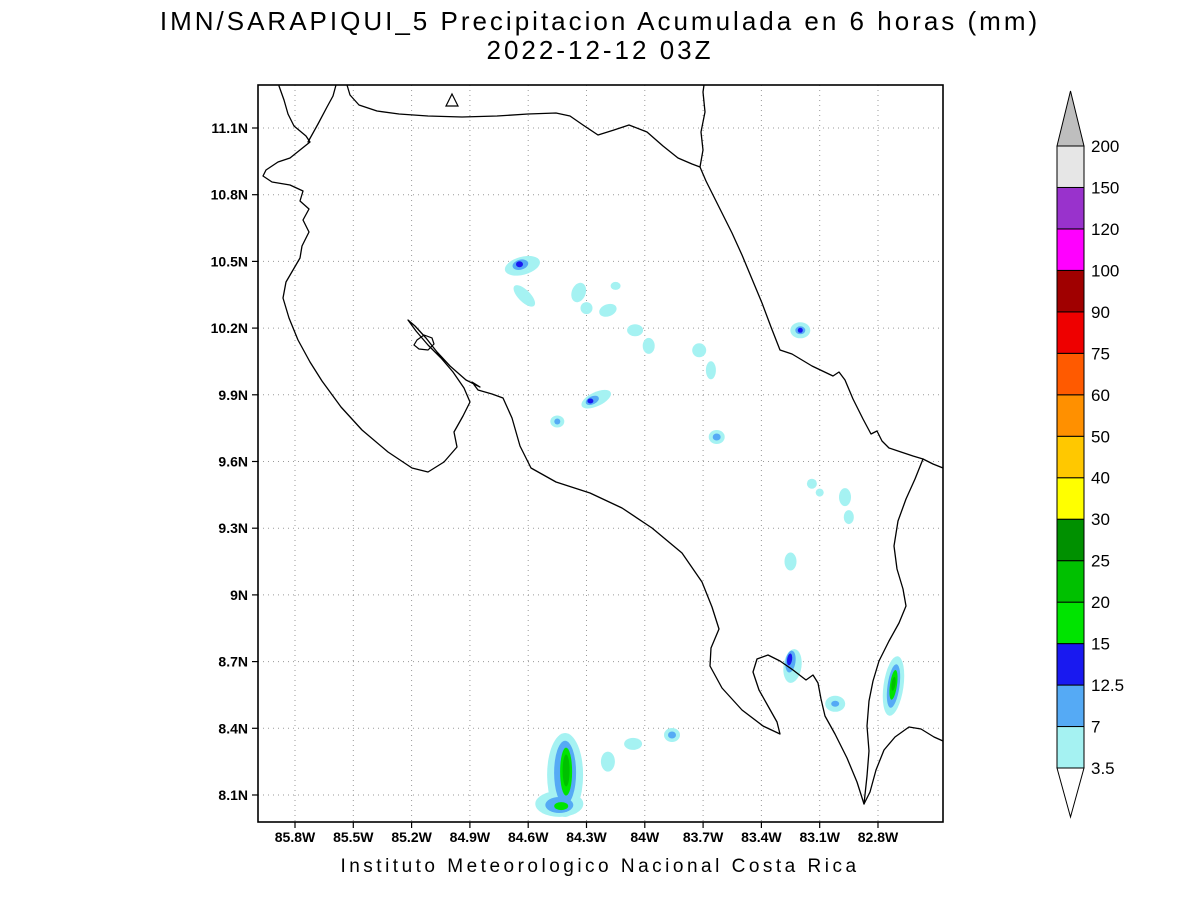 The height and width of the screenshot is (900, 1200). What do you see at coordinates (1100, 353) in the screenshot?
I see `colorbar-label: 75` at bounding box center [1100, 353].